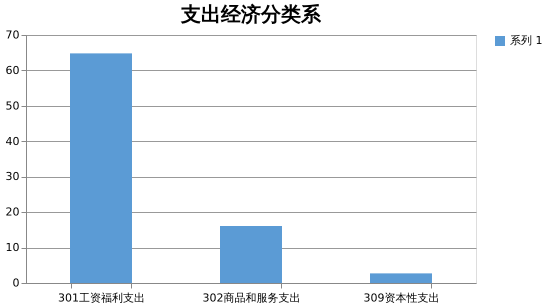 The image size is (553, 308). What do you see at coordinates (13, 141) in the screenshot?
I see `y-tick-label: 40` at bounding box center [13, 141].